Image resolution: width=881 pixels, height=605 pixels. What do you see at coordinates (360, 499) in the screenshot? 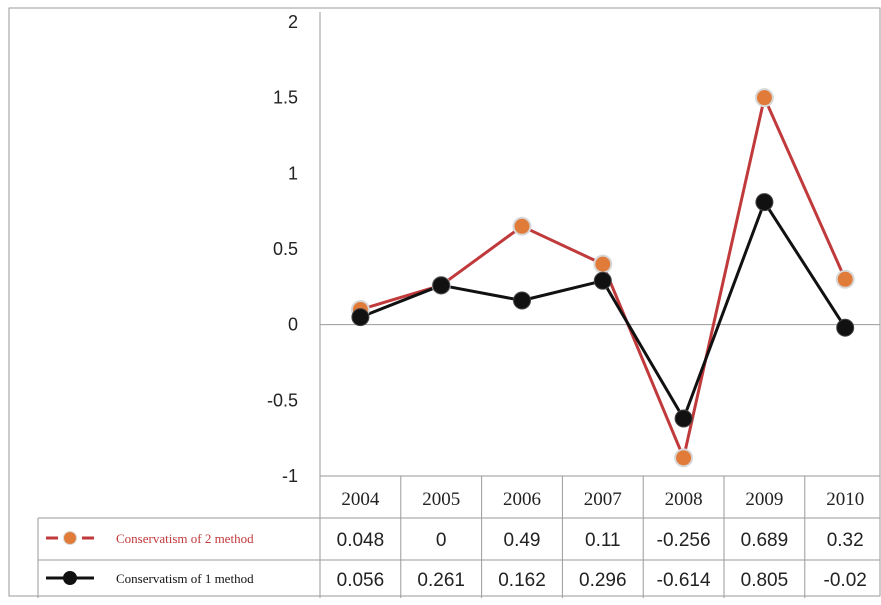
I see `x-tick-label: 2004` at bounding box center [360, 499].